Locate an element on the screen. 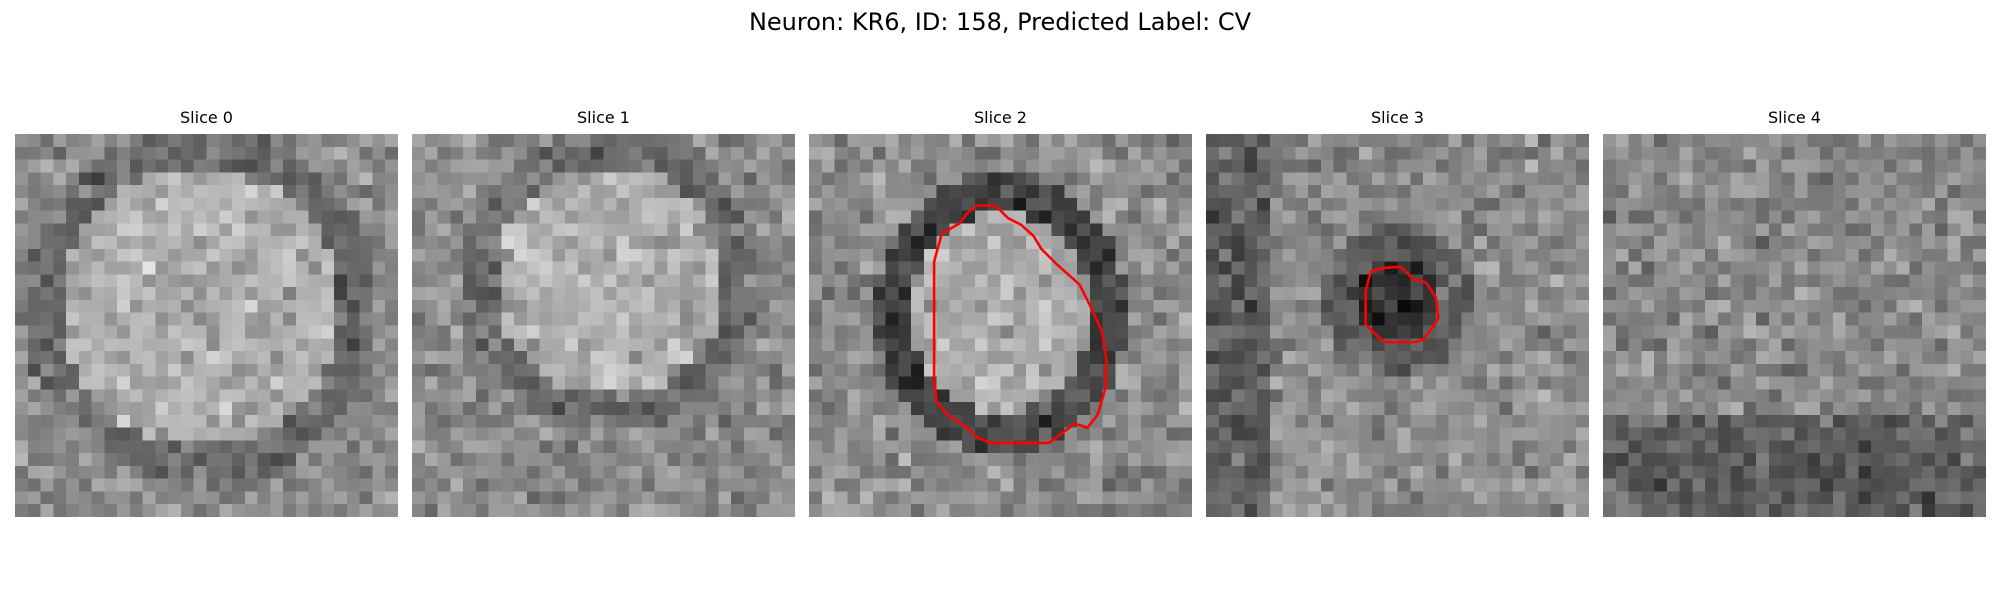 The height and width of the screenshot is (600, 2000). slice-panel-0: Slice 0 is located at coordinates (206, 312).